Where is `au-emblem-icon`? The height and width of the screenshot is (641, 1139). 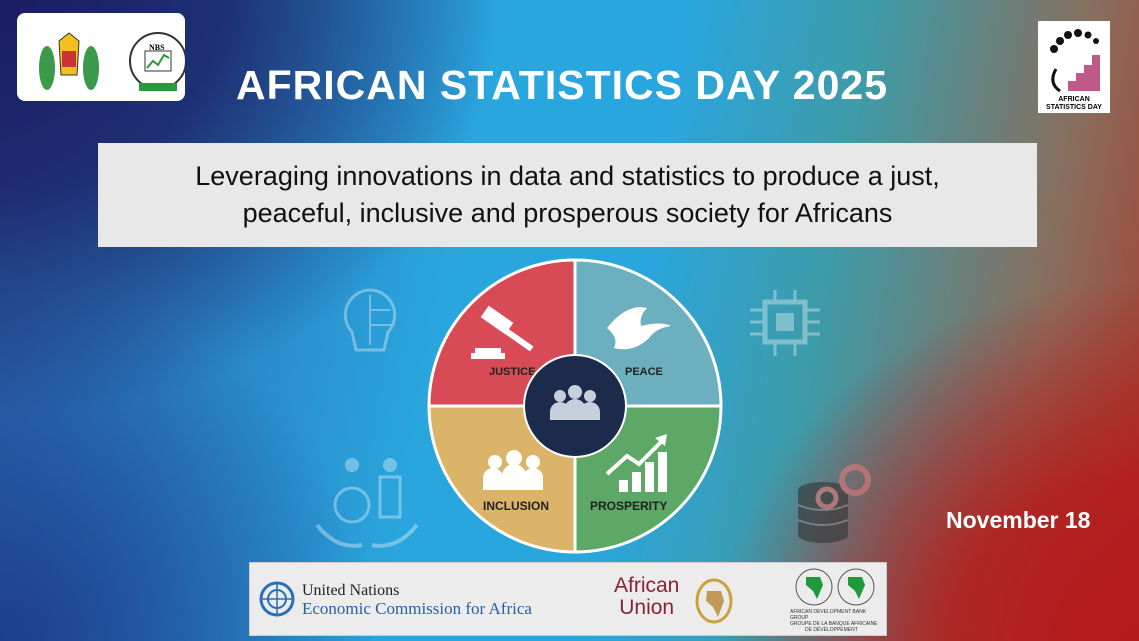
au-emblem-icon is located at coordinates (714, 601).